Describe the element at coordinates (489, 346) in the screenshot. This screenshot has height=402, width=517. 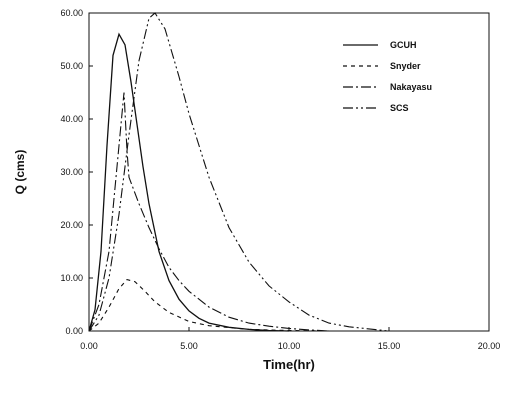
I see `x-tick-label: 20.00` at that location.